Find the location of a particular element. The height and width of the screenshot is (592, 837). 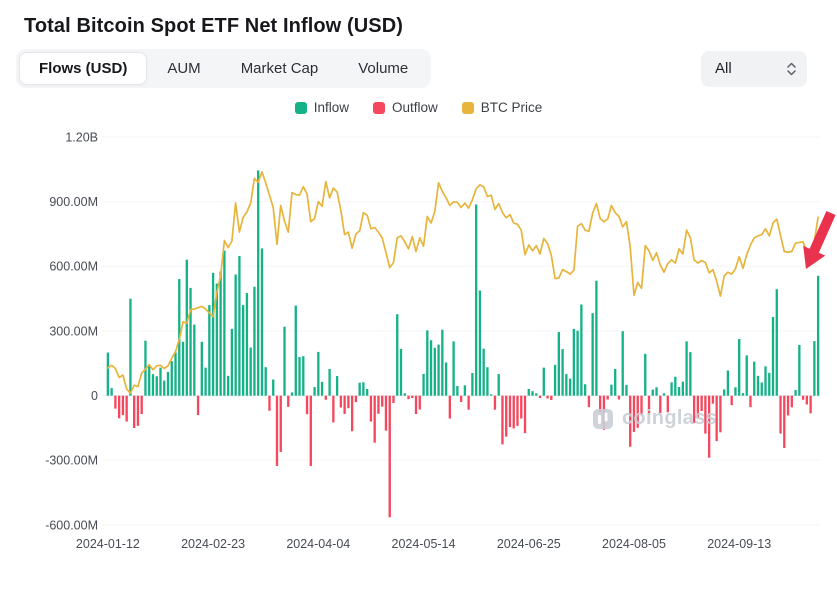

tab-flows-usd: Flows (USD) is located at coordinates (83, 68).